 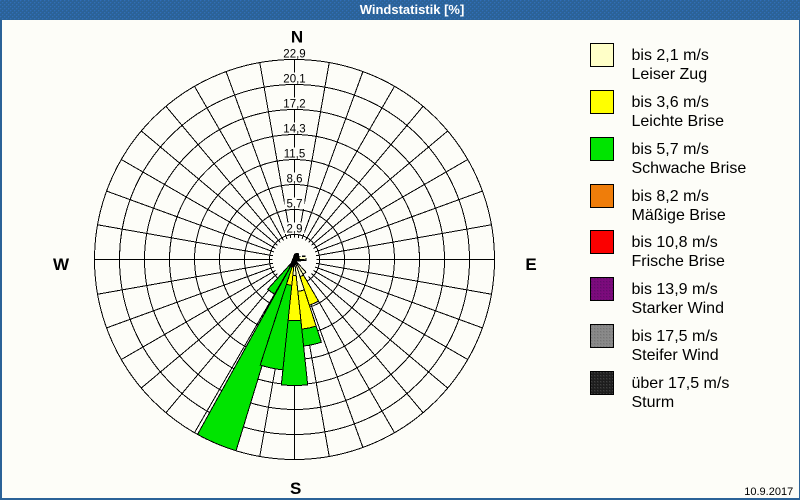 What do you see at coordinates (295, 155) in the screenshot?
I see `svg-text: 11,5` at bounding box center [295, 155].